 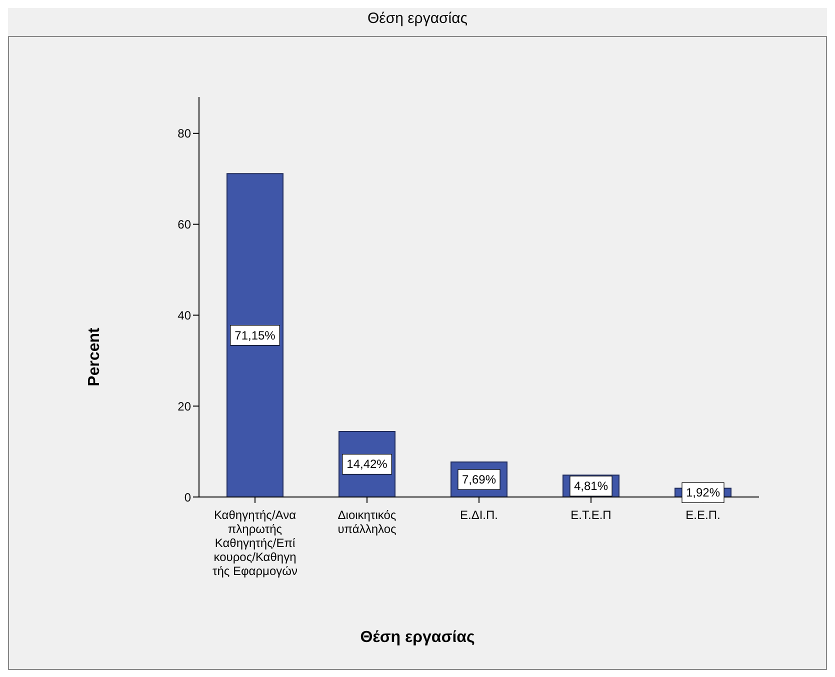 What do you see at coordinates (591, 515) in the screenshot?
I see `x-tick-label: Ε.Τ.Ε.Π` at bounding box center [591, 515].